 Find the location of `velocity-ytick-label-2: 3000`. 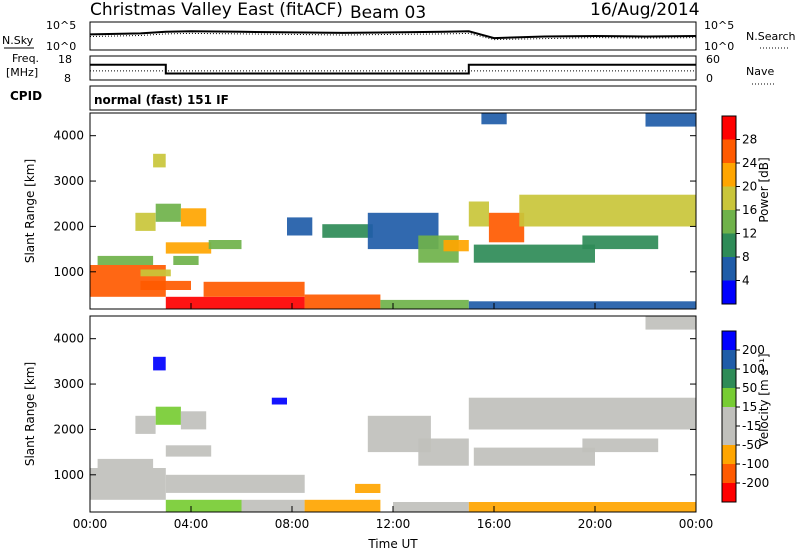

velocity-ytick-label-2: 3000 is located at coordinates (68, 384).